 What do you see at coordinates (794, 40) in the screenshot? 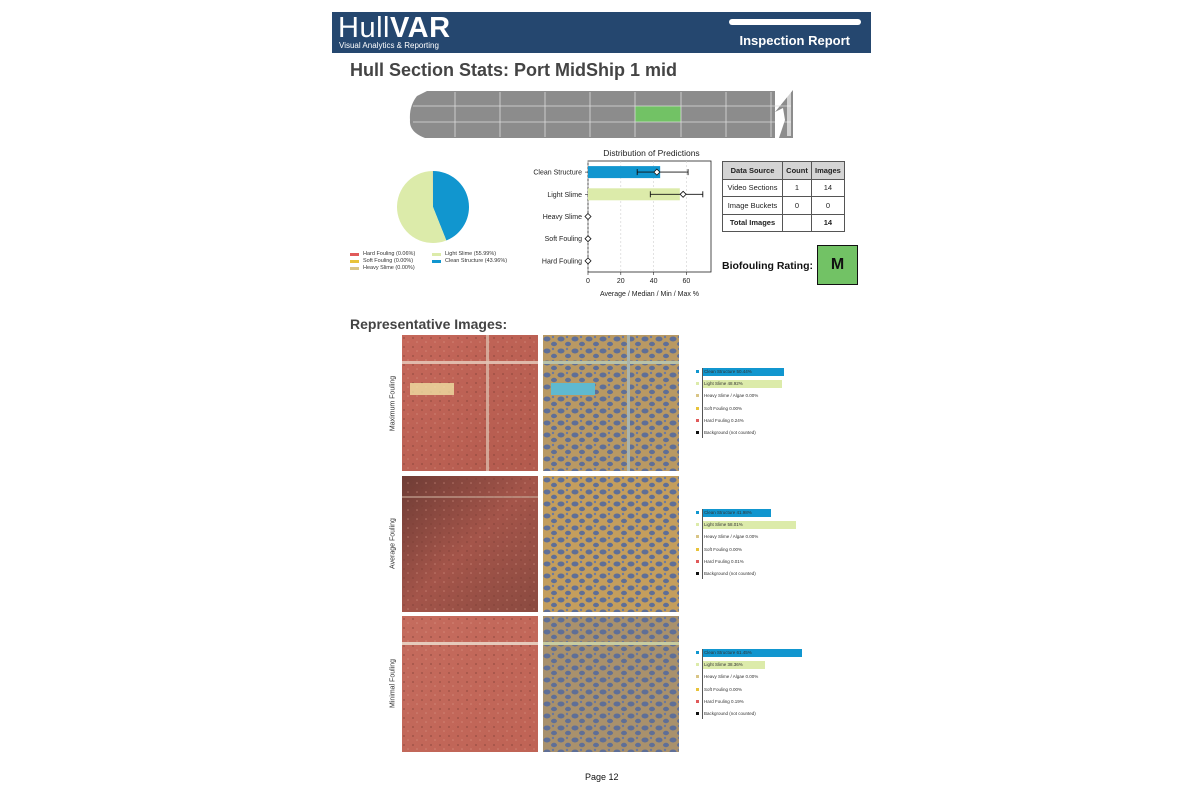
I see `report-title: Inspection Report` at bounding box center [794, 40].